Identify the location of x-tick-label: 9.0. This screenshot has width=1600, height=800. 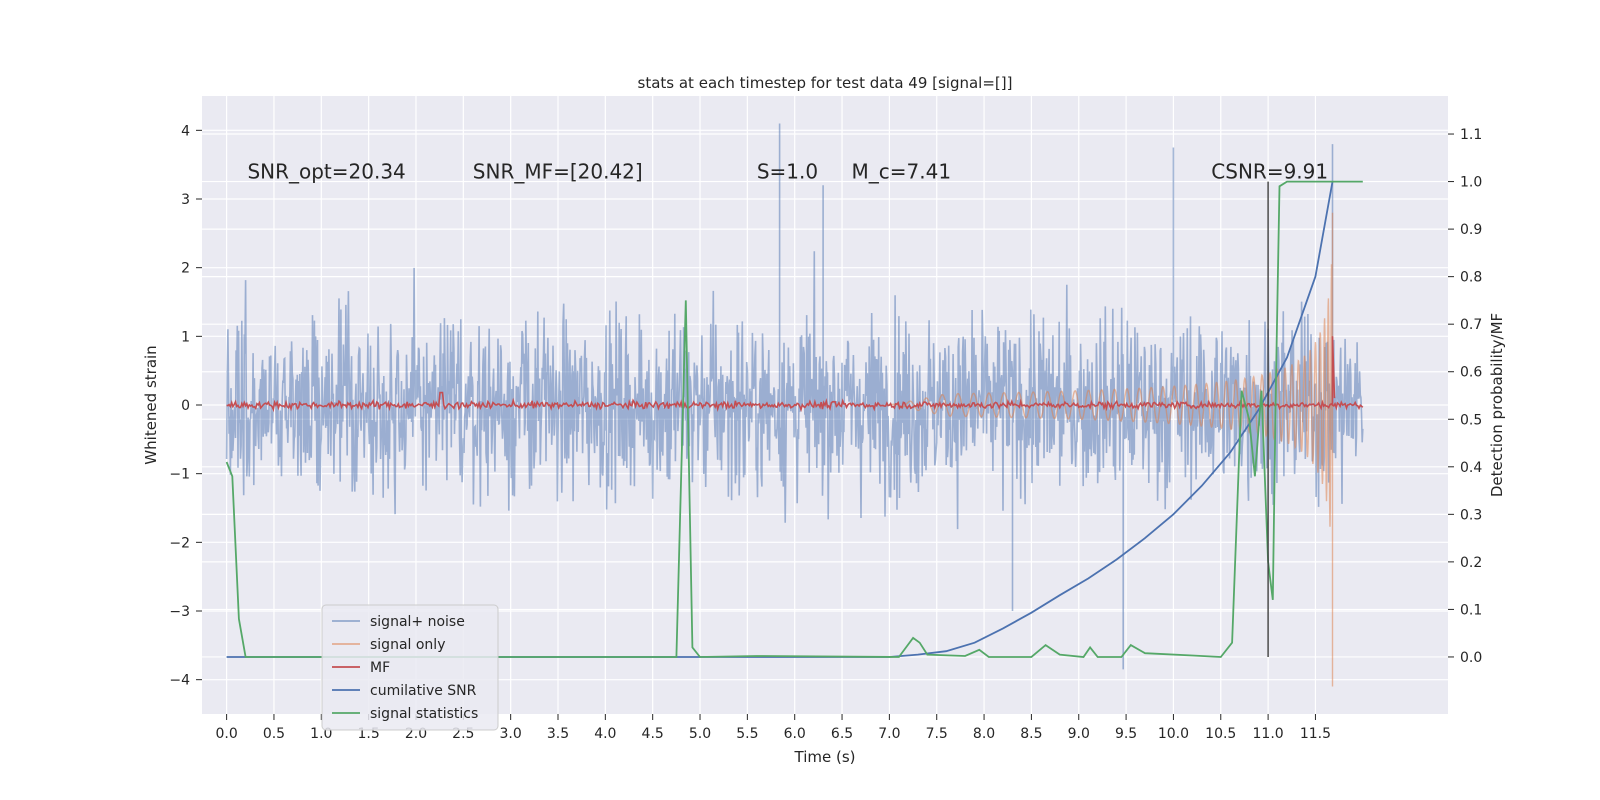
(1079, 734).